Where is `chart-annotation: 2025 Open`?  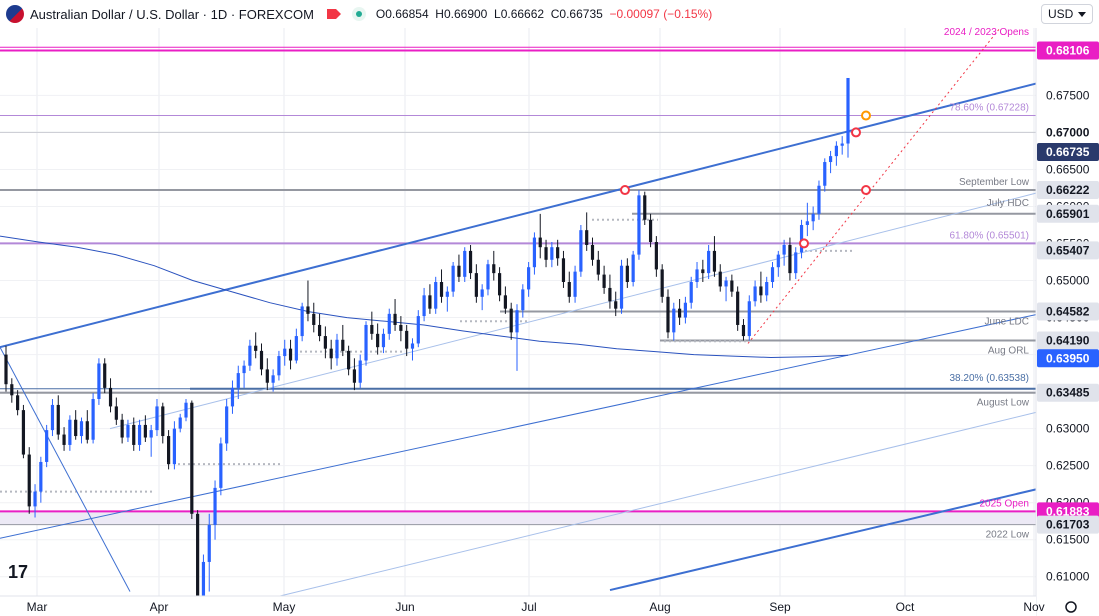
chart-annotation: 2025 Open is located at coordinates (1005, 503).